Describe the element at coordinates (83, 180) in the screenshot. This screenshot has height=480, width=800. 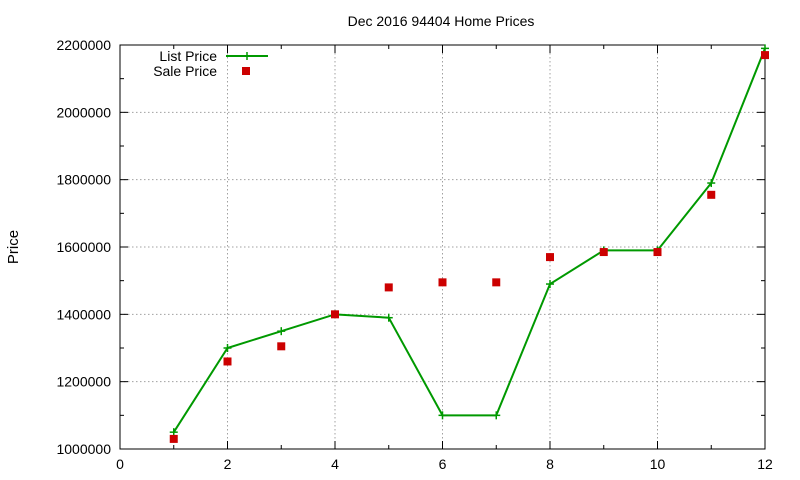
I see `y-tick-label: 1800000` at that location.